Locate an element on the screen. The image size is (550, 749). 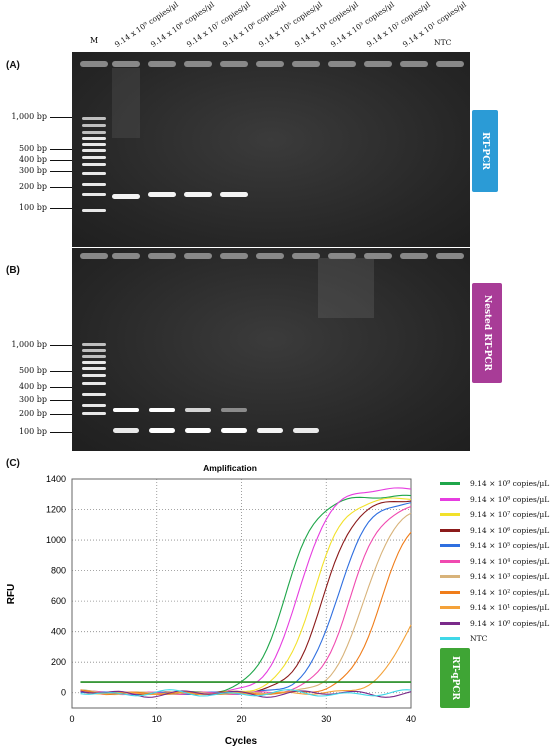
lane-header: 9.14 x 10⁶ copies/µl is located at coordinates (254, 24).